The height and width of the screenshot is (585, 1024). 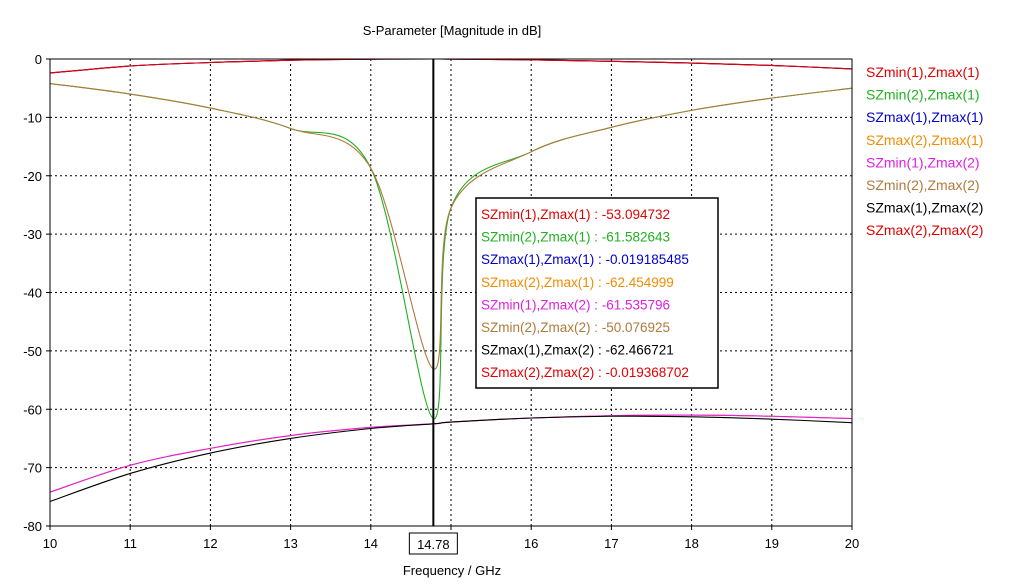 I want to click on x-tick-label: 13, so click(x=290, y=543).